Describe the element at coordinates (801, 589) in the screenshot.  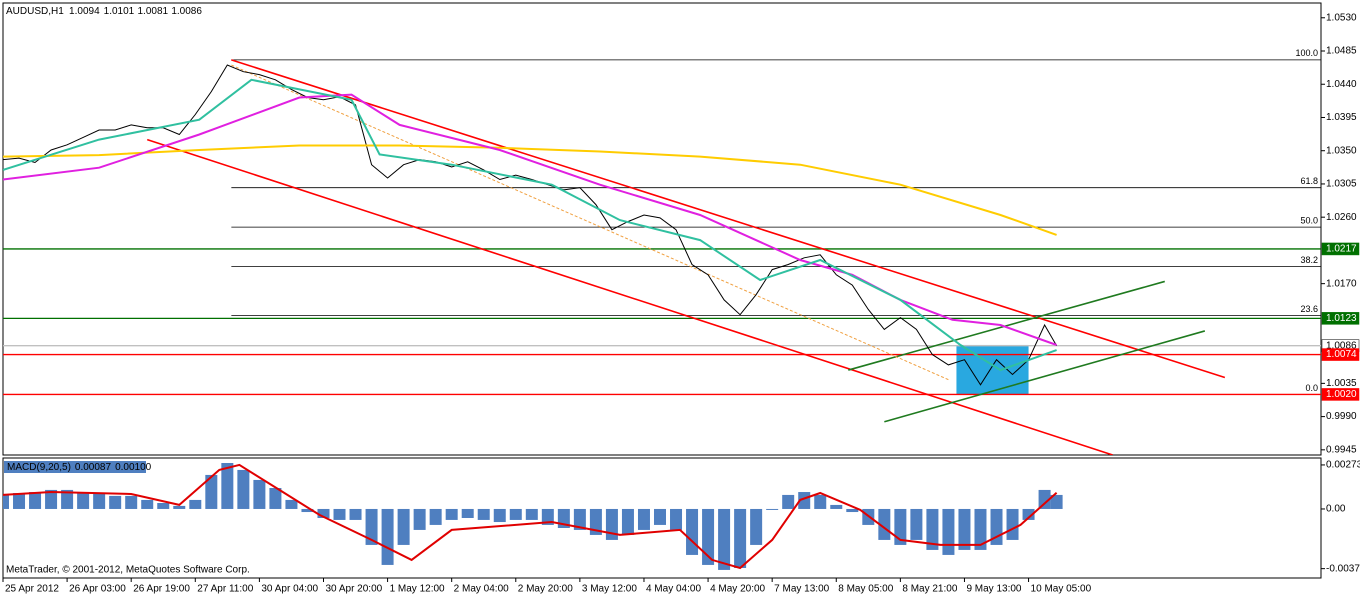
I see `x-tick-label: 7 May 13:00` at that location.